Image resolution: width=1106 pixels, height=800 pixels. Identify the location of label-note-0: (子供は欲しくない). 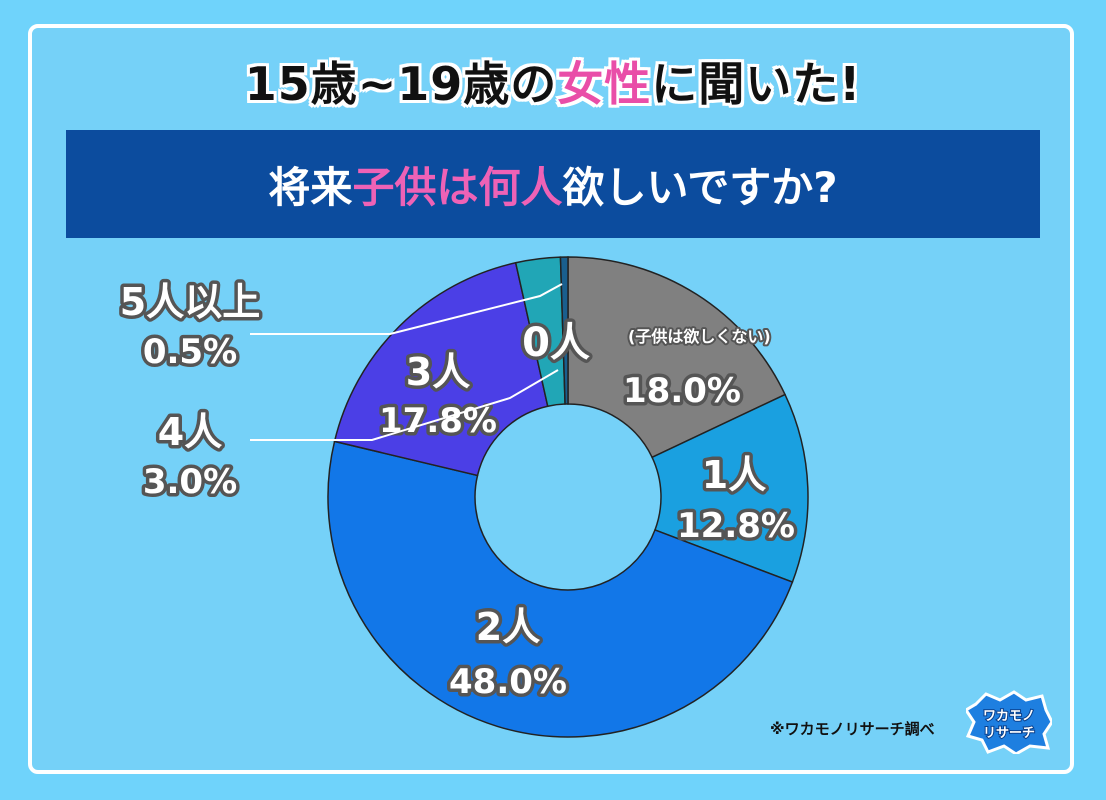
(699, 336).